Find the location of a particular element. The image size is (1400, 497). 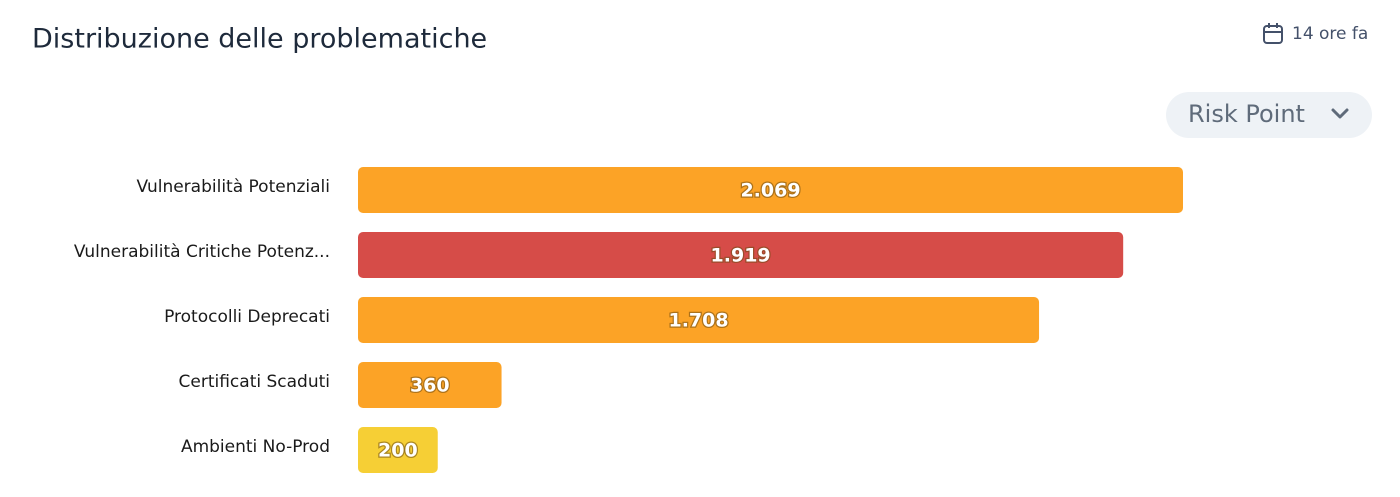

updated-time: 14 ore fa is located at coordinates (1330, 34).